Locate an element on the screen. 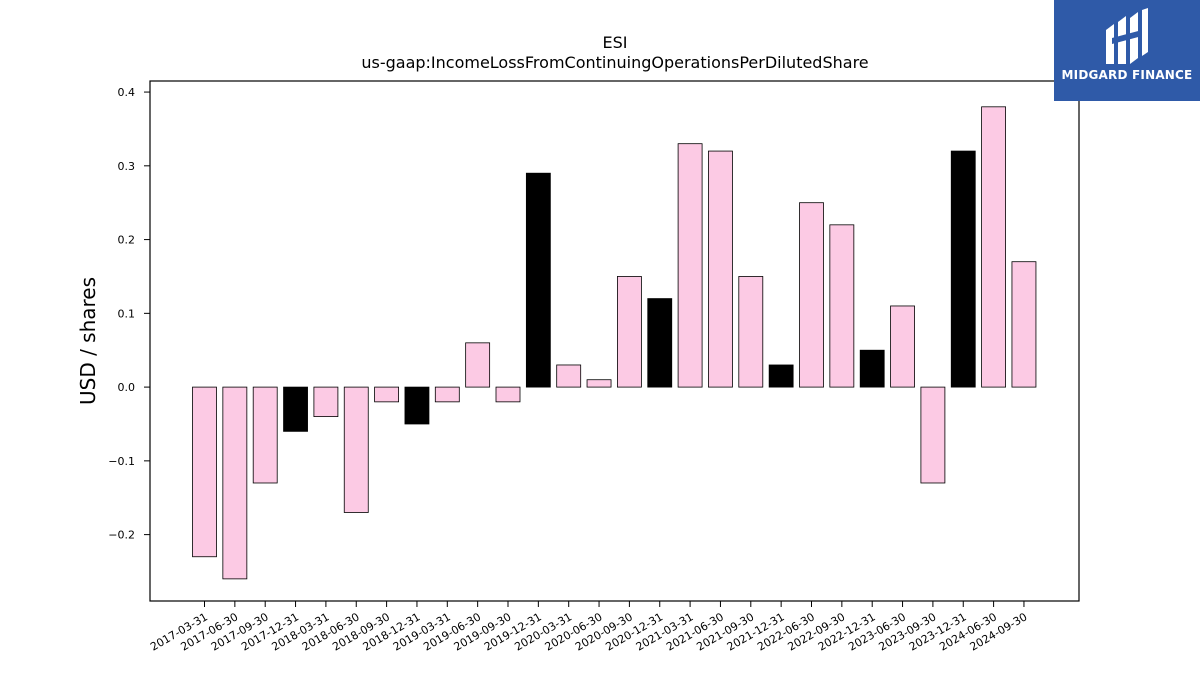  y-tick-label: 0.2 is located at coordinates (127, 240).